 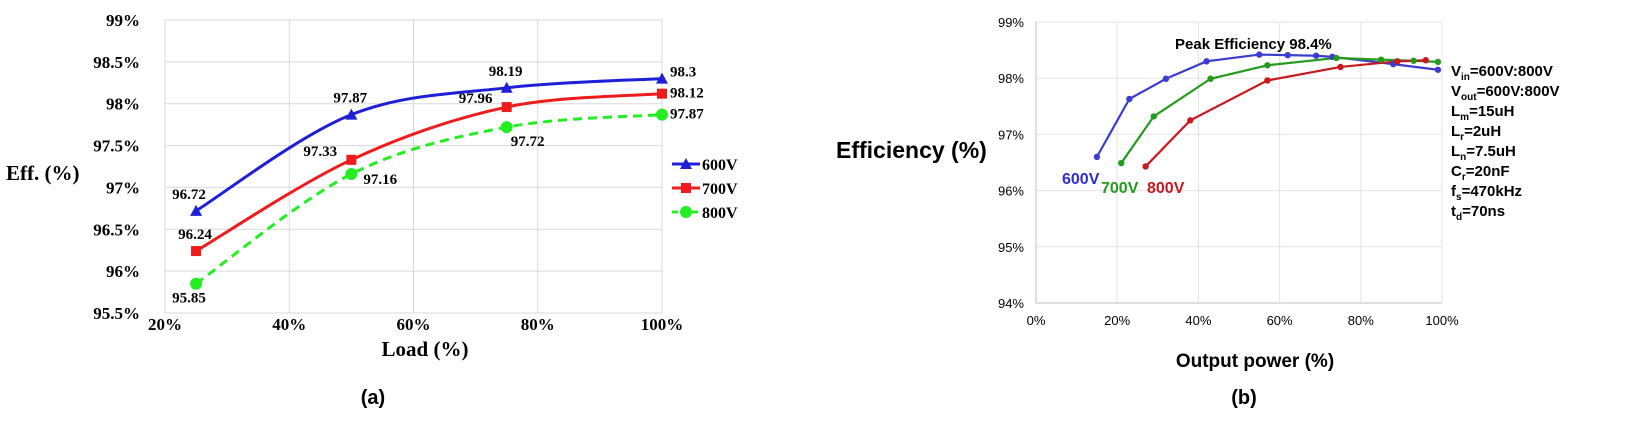 What do you see at coordinates (1502, 73) in the screenshot?
I see `chart-b-parameter: Vin=600V:800V` at bounding box center [1502, 73].